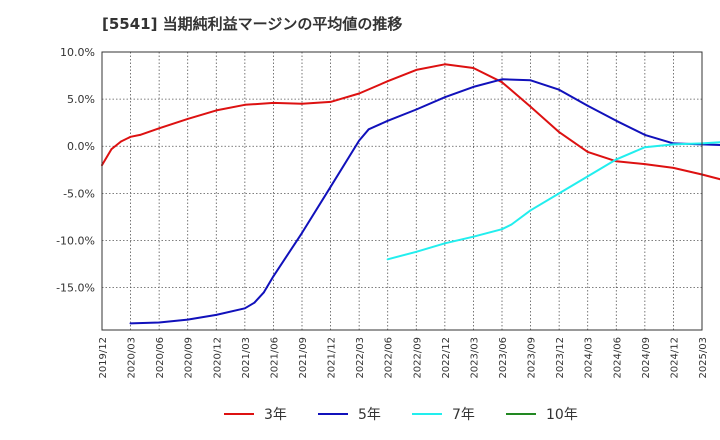 The width and height of the screenshot is (720, 440). Describe the element at coordinates (562, 415) in the screenshot. I see `legend-label: 10年` at that location.